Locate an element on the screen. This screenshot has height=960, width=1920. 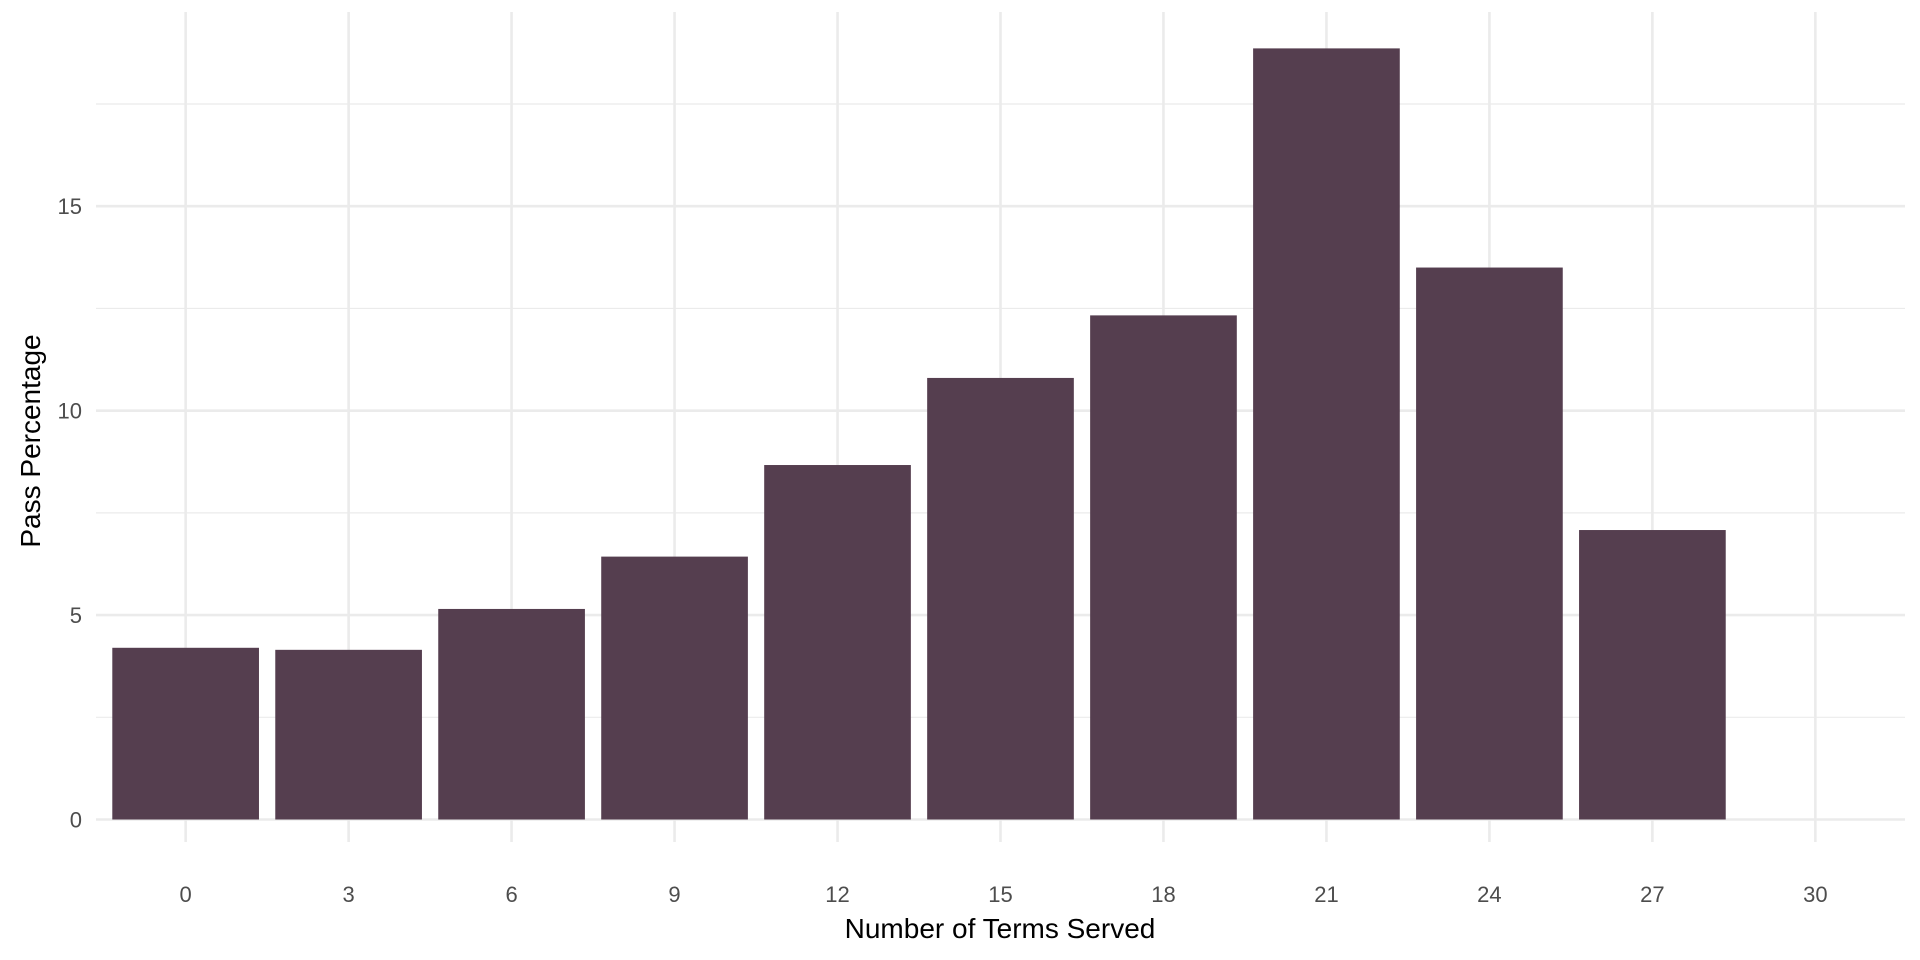
y-axis-tick-labels: 0 5 10 15 is located at coordinates (70, 513).